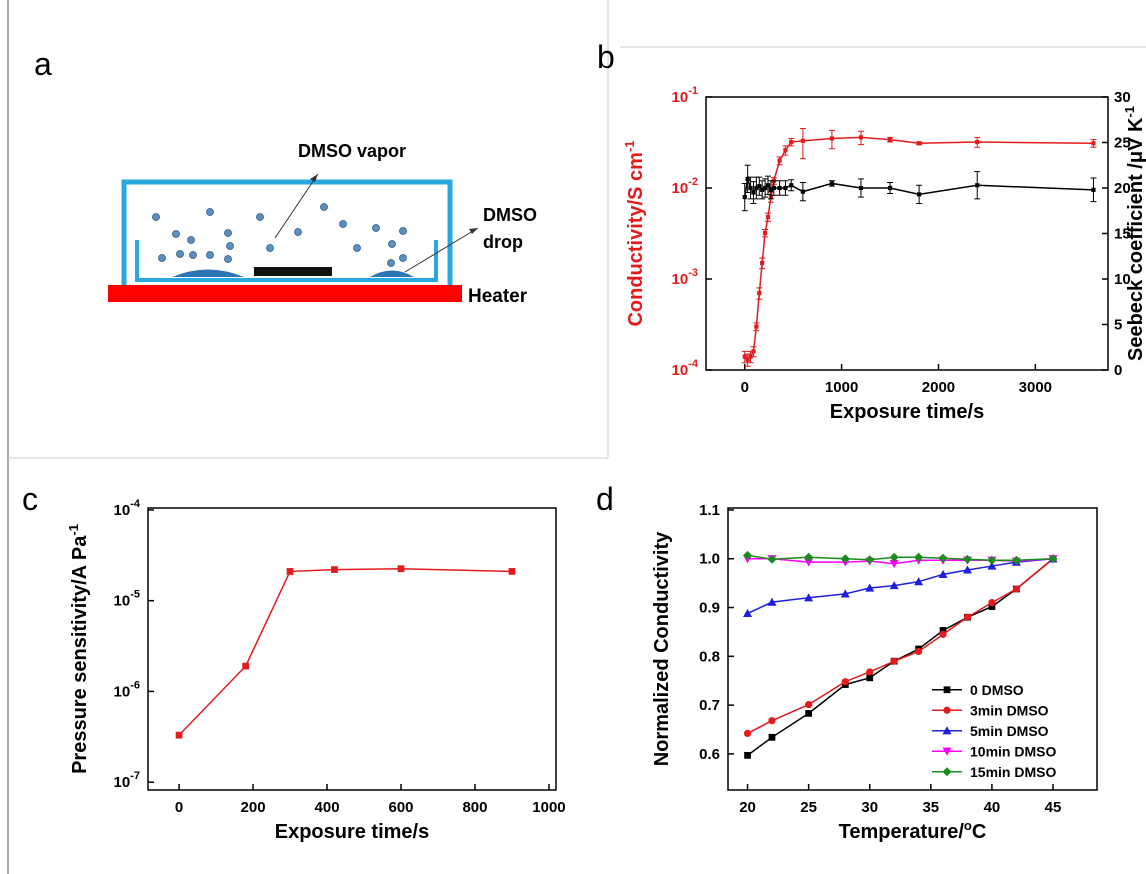 The image size is (1146, 874). Describe the element at coordinates (605, 499) in the screenshot. I see `panel-label: d` at that location.